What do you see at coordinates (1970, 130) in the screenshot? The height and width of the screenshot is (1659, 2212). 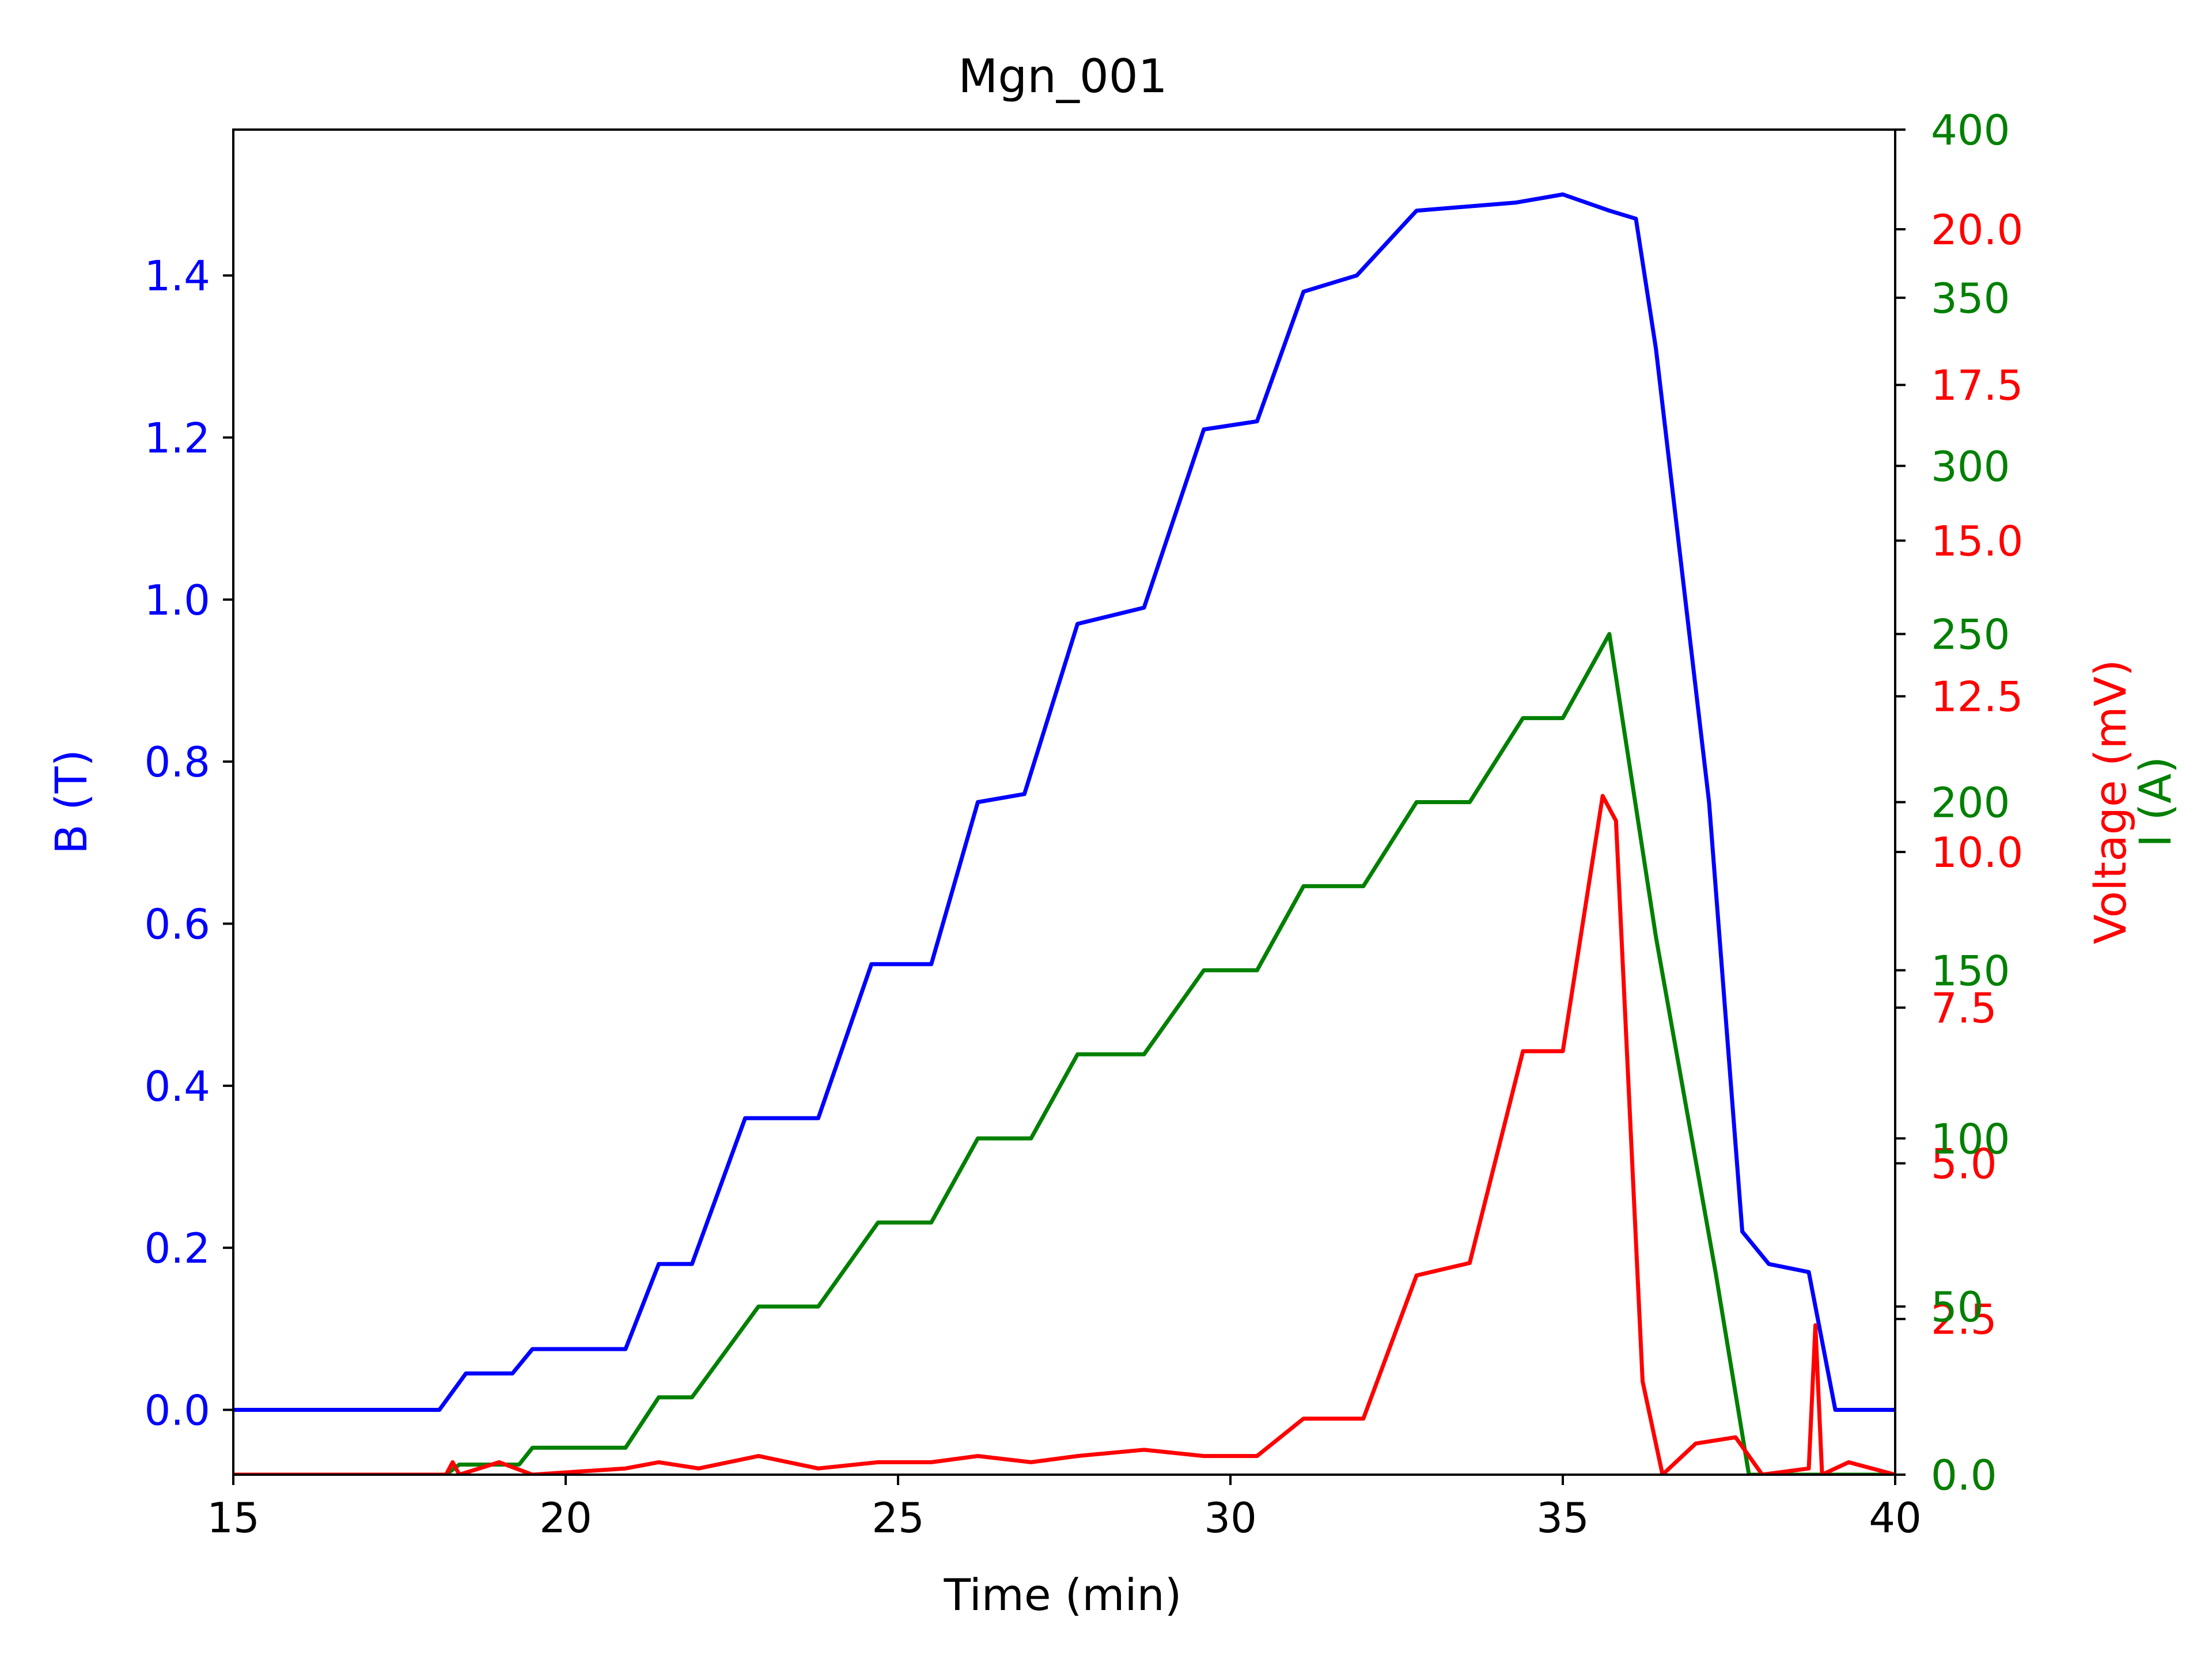 I see `y-current-tick-label: 400` at bounding box center [1970, 130].